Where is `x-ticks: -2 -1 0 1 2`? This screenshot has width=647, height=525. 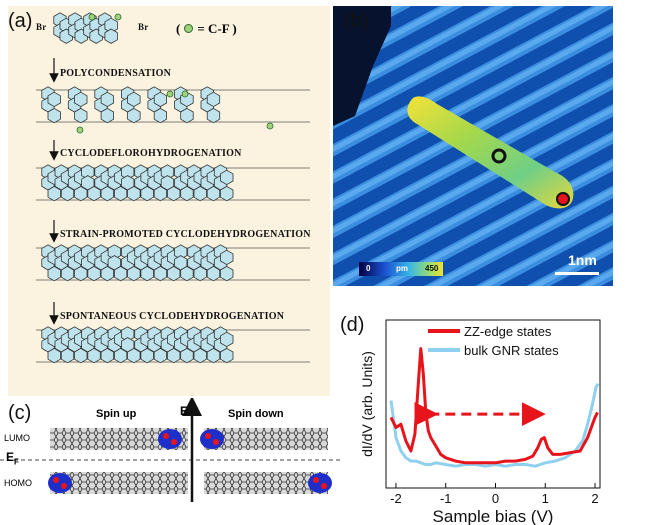 x-ticks: -2 -1 0 1 2 is located at coordinates (494, 494).